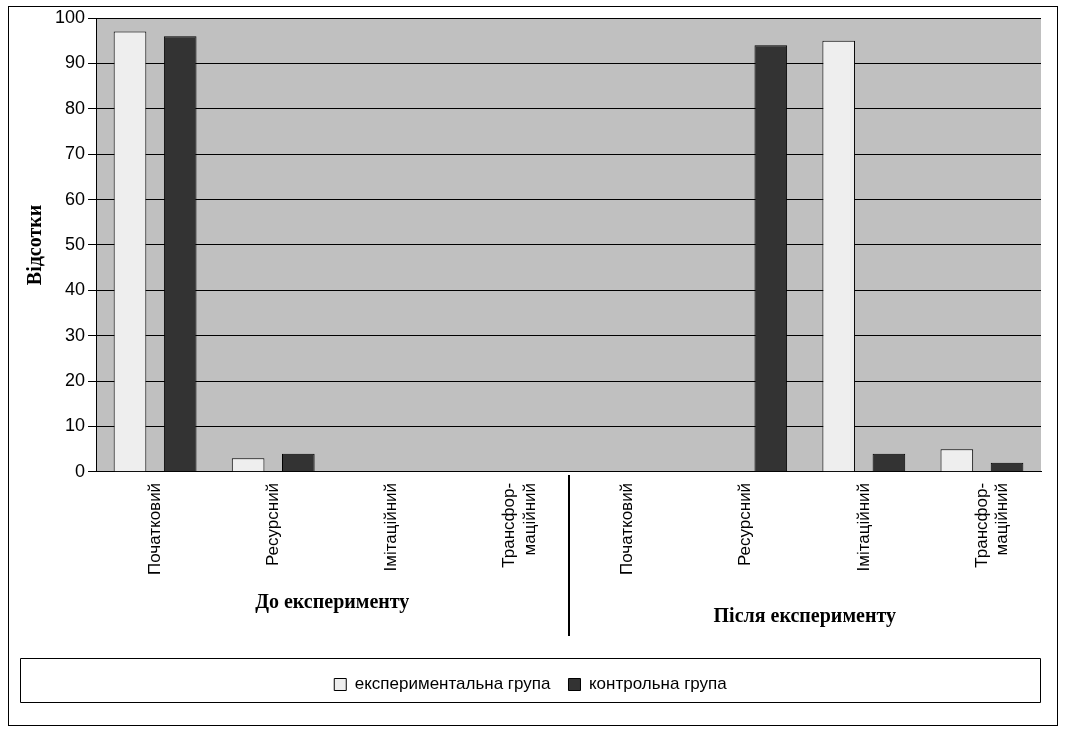 This screenshot has height=733, width=1067. I want to click on y-tick-label: 10, so click(75, 425).